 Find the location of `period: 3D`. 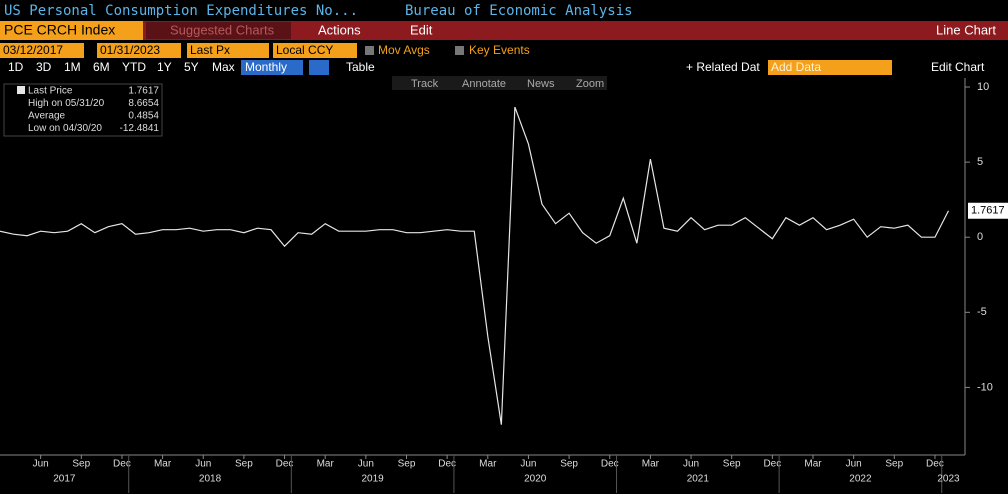

period: 3D is located at coordinates (44, 67).